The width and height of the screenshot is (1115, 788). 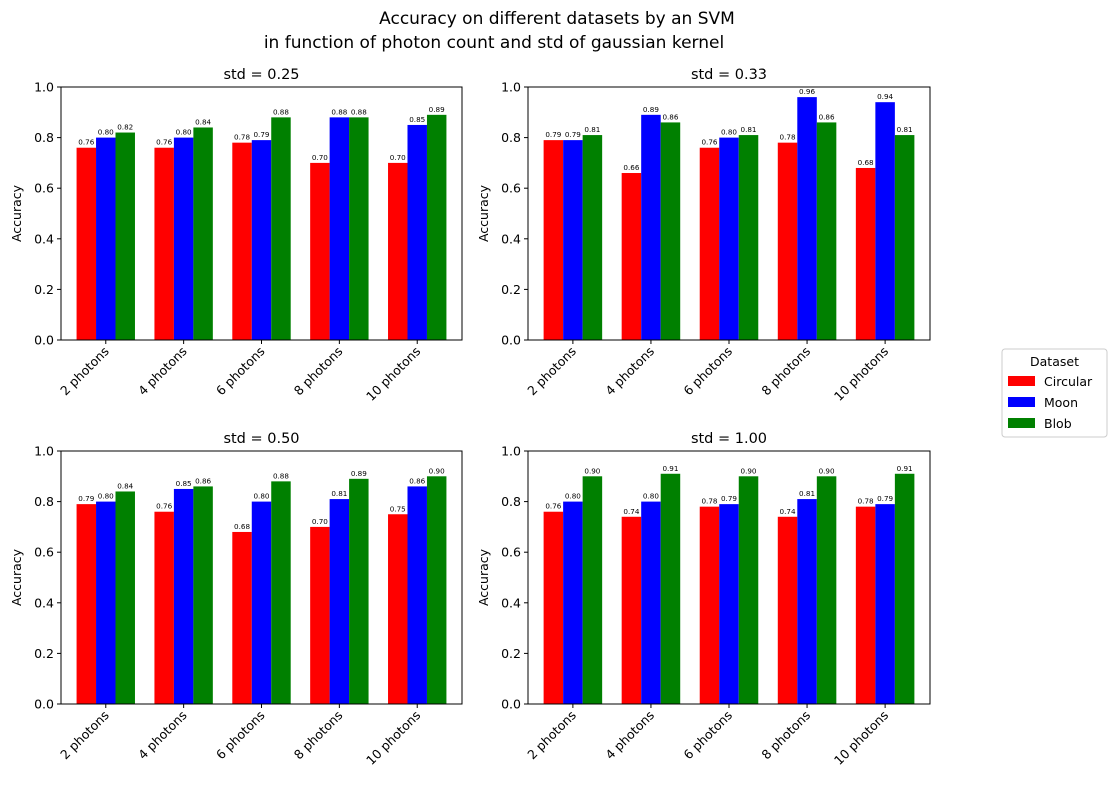 I want to click on data-label-circular-3: 0.76, so click(x=709, y=142).